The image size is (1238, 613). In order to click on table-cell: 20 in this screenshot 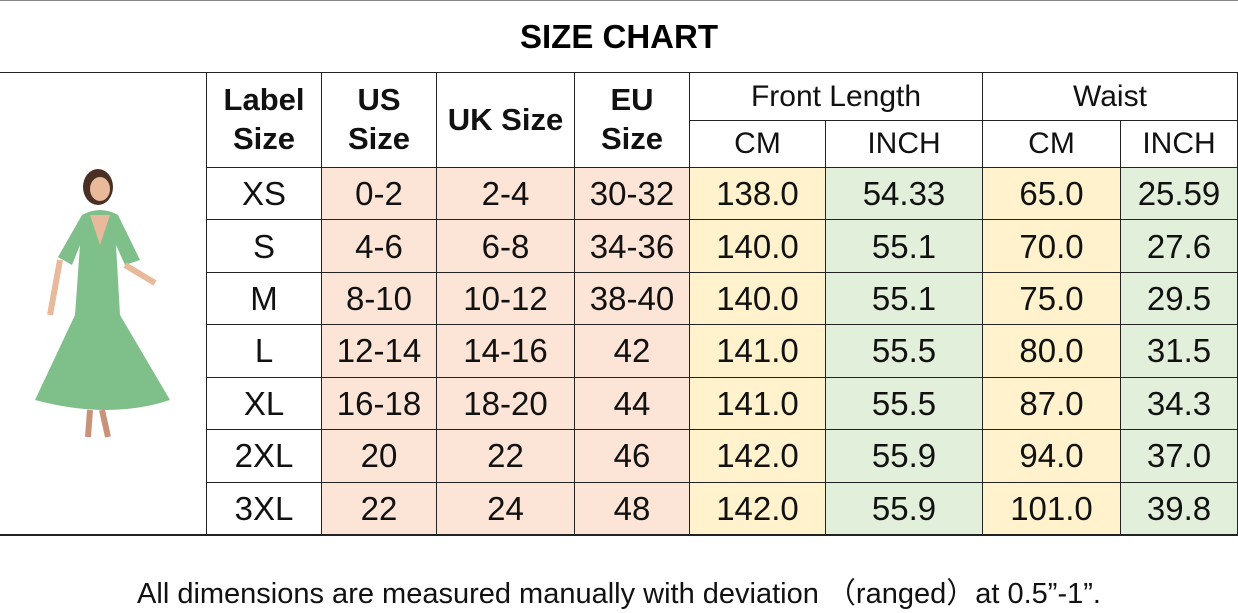, I will do `click(379, 456)`.